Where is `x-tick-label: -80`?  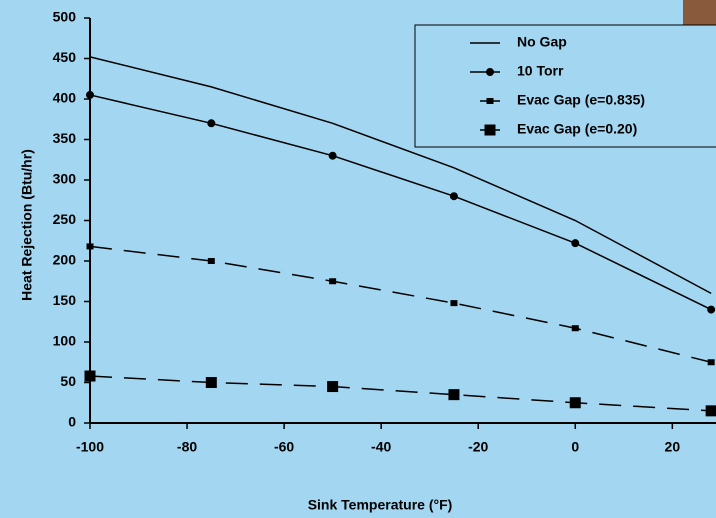 x-tick-label: -80 is located at coordinates (187, 447).